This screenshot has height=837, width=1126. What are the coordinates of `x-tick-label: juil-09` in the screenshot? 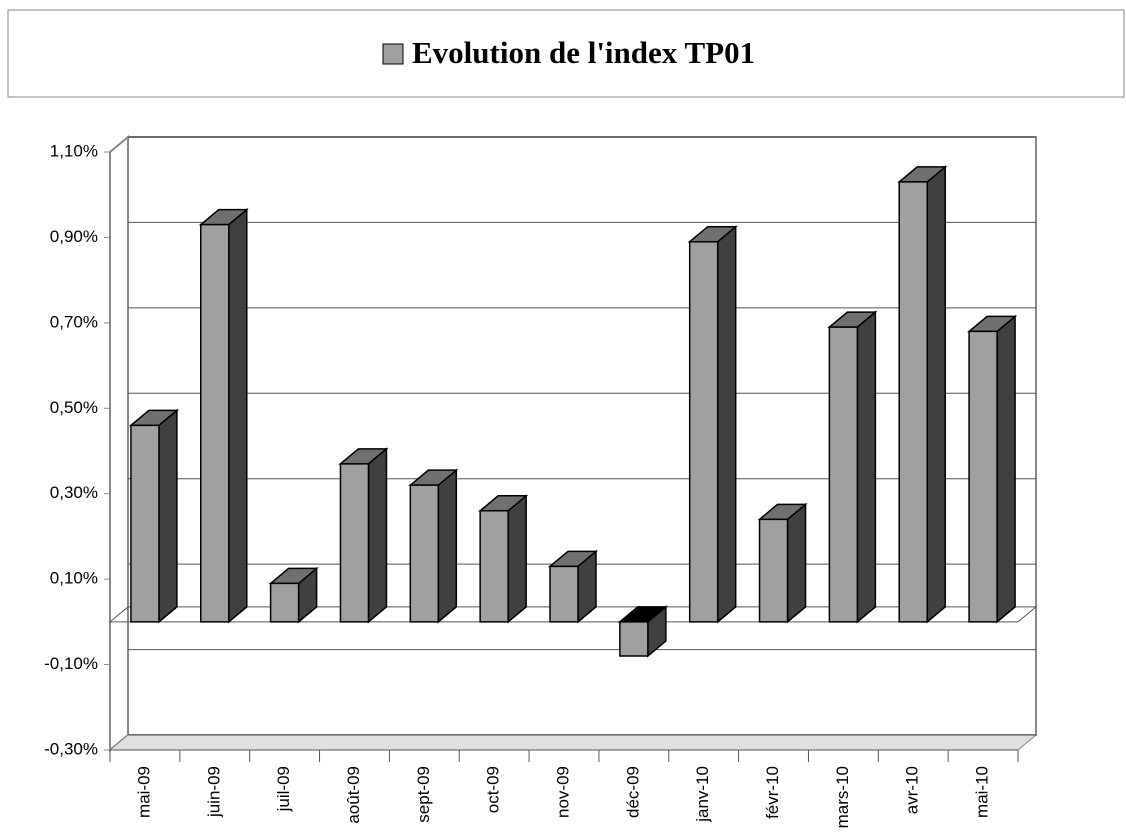 It's located at (283, 789).